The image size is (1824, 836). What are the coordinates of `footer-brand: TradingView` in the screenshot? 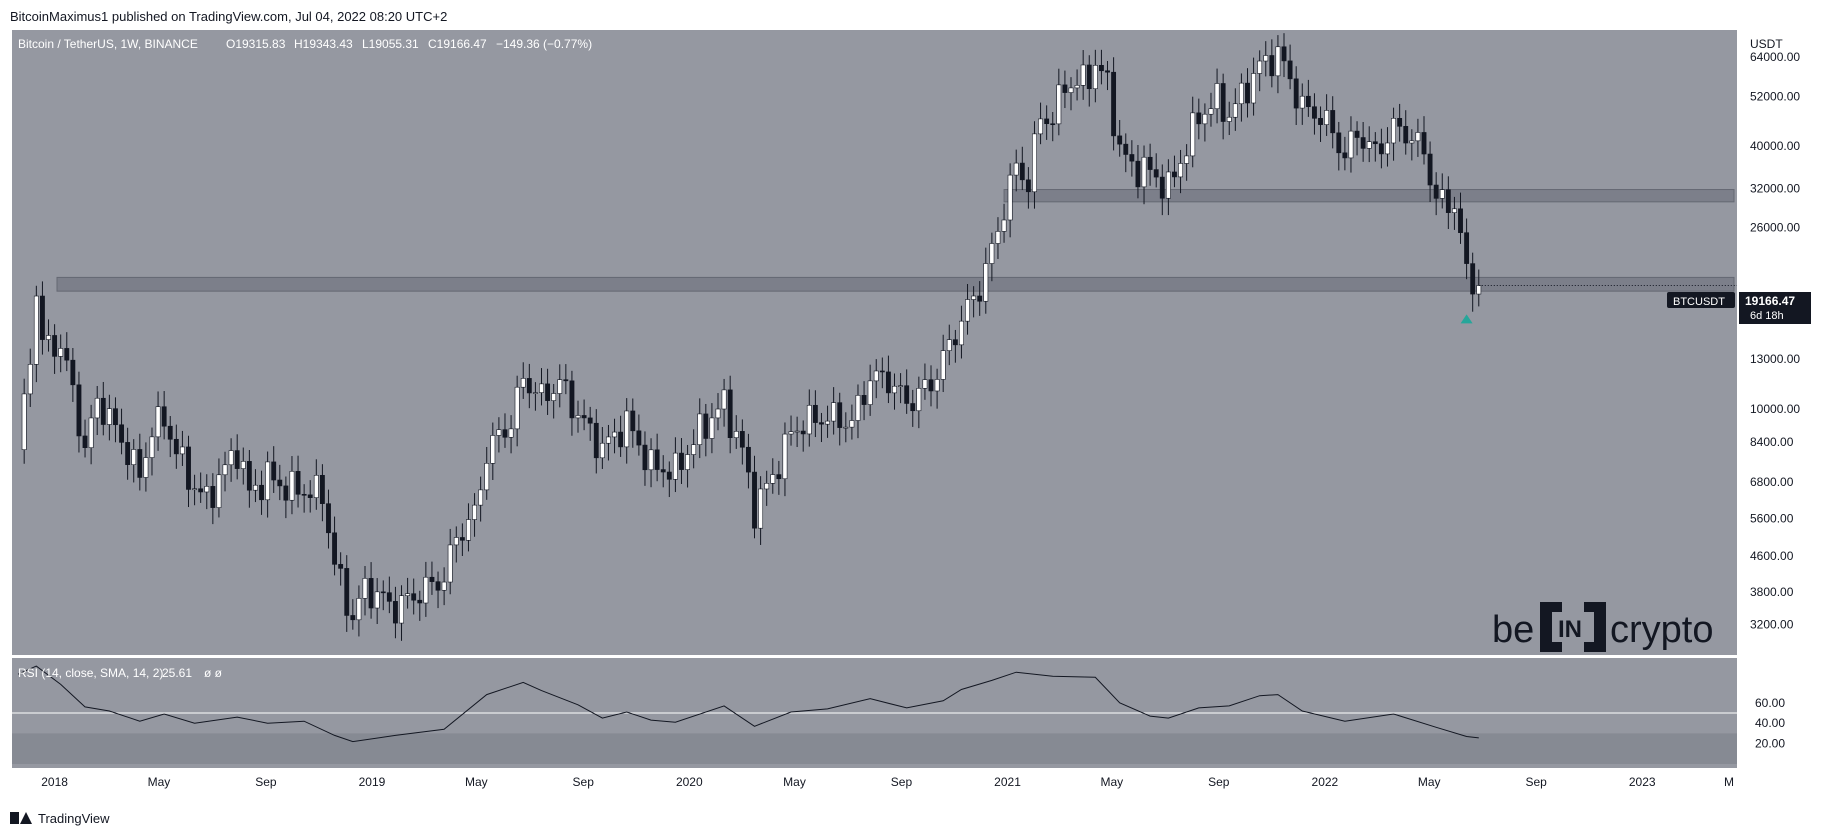 It's located at (74, 818).